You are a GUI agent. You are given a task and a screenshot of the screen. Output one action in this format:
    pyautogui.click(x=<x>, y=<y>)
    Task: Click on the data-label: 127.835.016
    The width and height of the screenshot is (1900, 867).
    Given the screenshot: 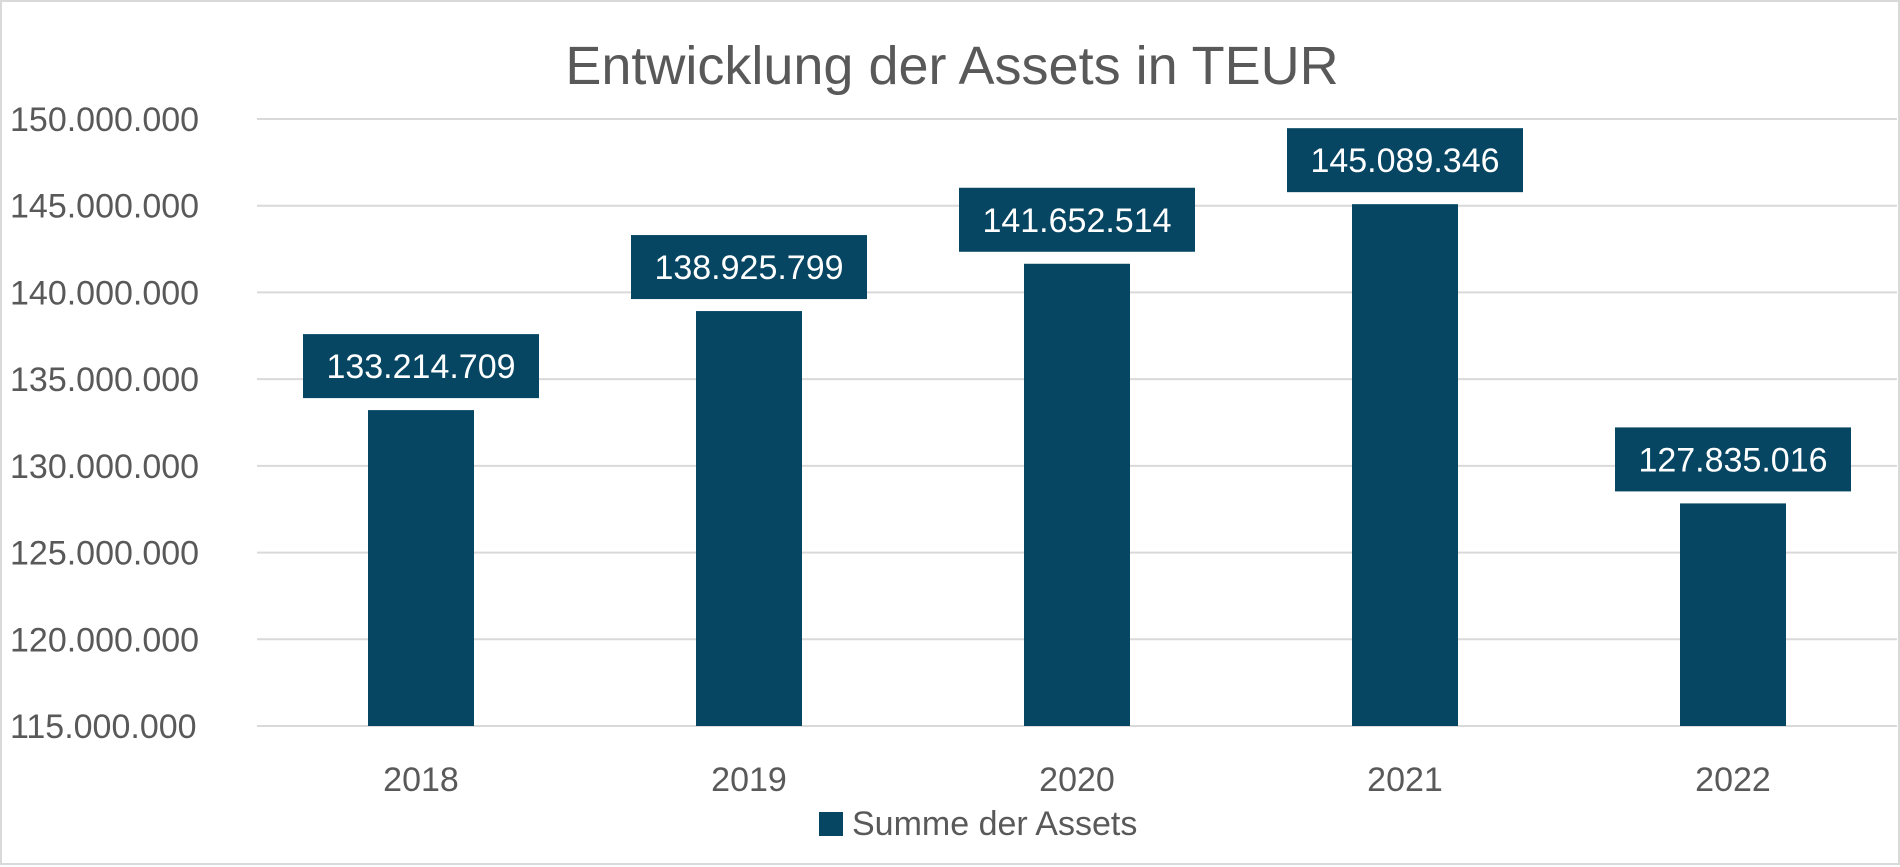 What is the action you would take?
    pyautogui.click(x=1732, y=460)
    